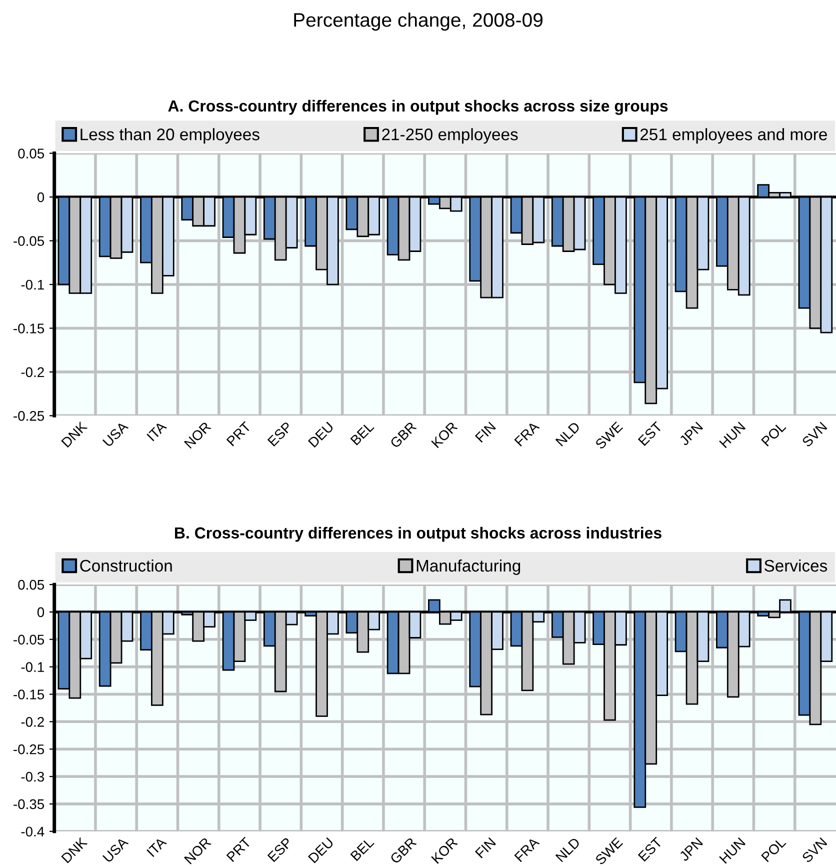 This screenshot has height=866, width=836. What do you see at coordinates (170, 136) in the screenshot?
I see `legend-label: Less than 20 employees` at bounding box center [170, 136].